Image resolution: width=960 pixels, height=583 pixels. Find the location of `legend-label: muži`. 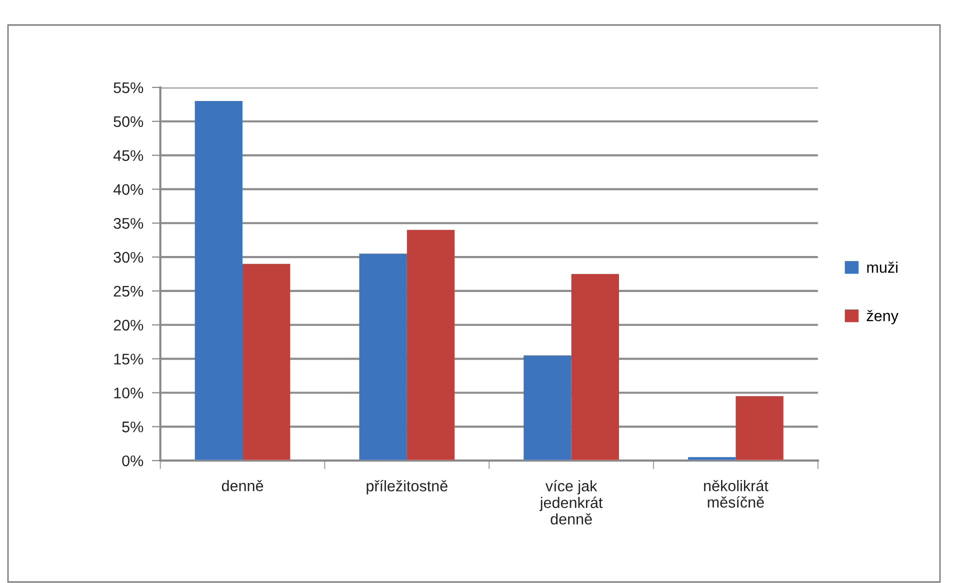

legend-label: muži is located at coordinates (882, 267).